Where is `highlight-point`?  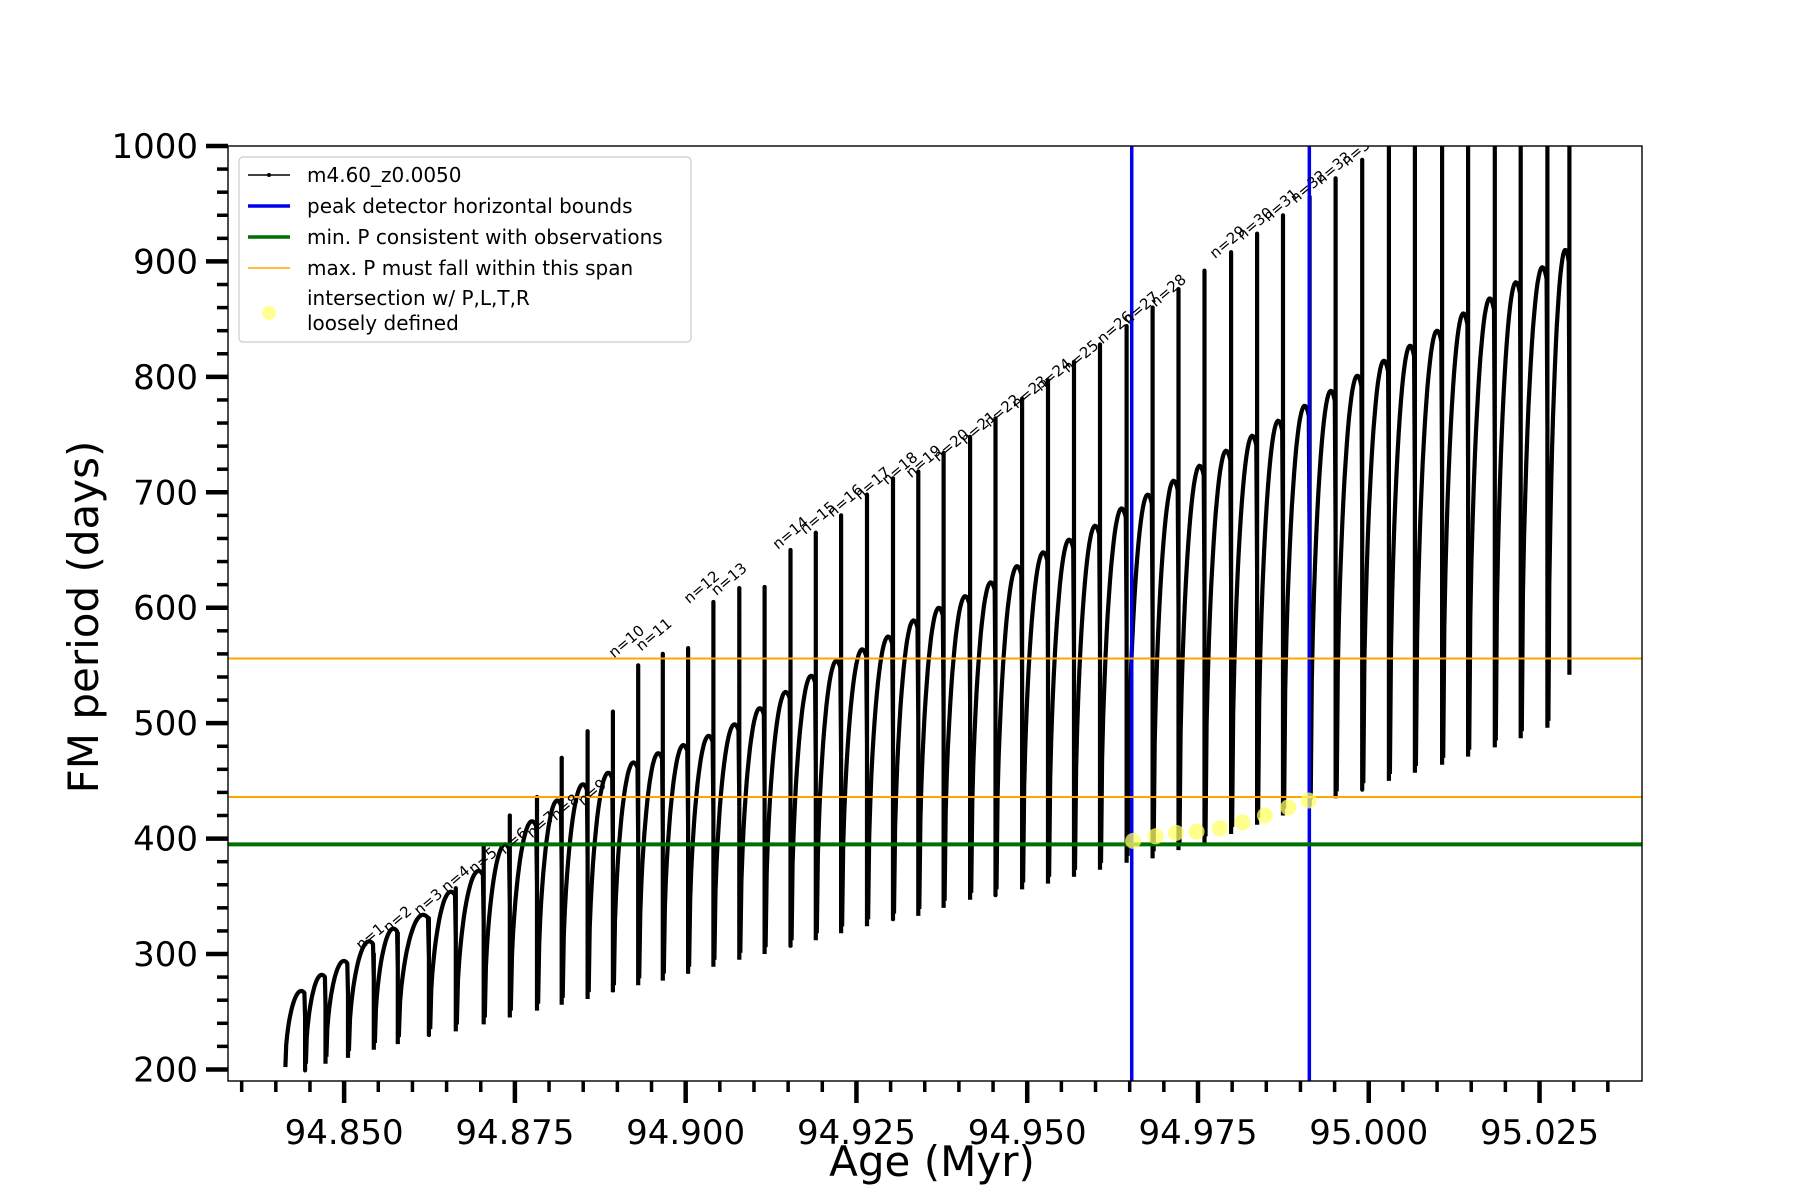 highlight-point is located at coordinates (1133, 840).